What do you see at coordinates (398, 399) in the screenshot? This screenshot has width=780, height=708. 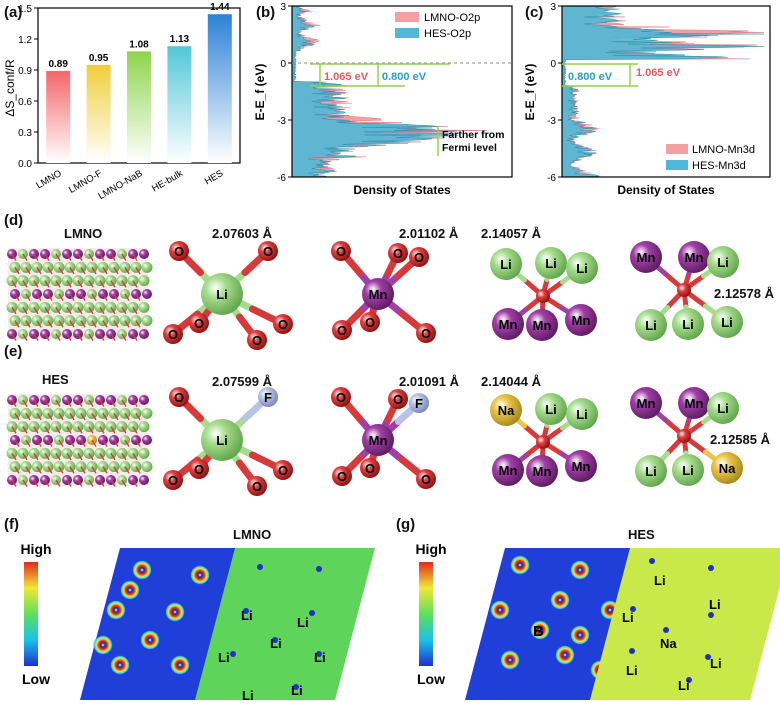 I see `mn-octahedron-o-atom-label: O` at bounding box center [398, 399].